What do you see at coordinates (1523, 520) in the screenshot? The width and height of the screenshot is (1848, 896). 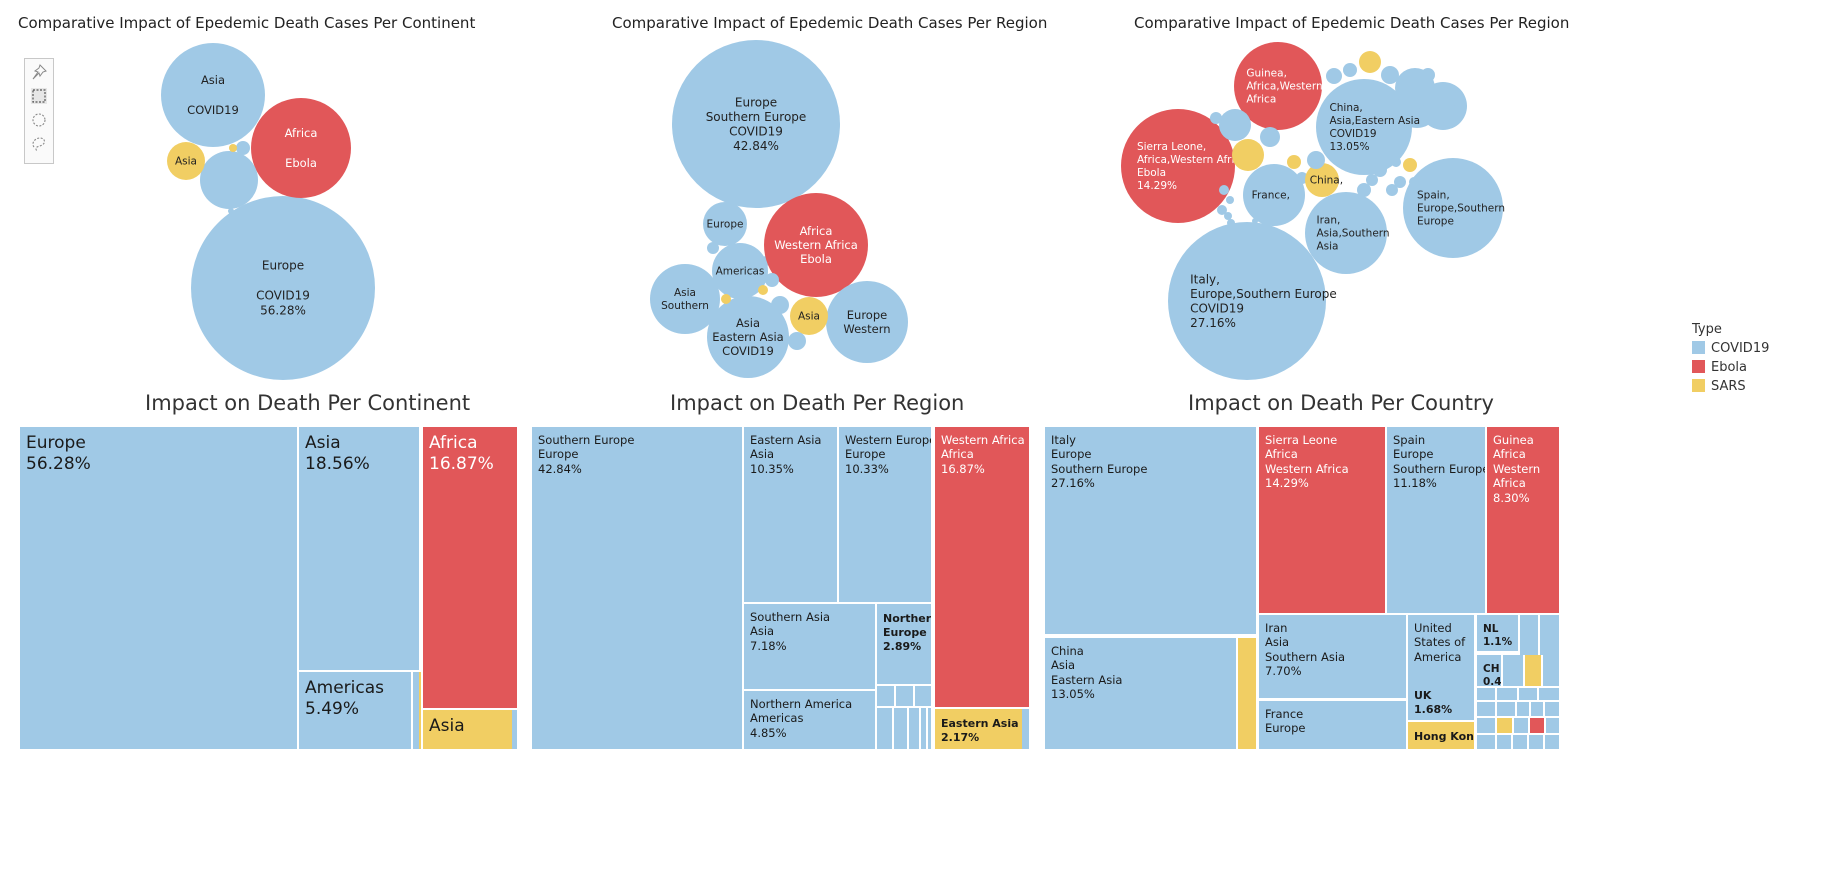 I see `treemap-cell-guinea-ebola: Guinea Africa Western Africa 8.30%` at bounding box center [1523, 520].